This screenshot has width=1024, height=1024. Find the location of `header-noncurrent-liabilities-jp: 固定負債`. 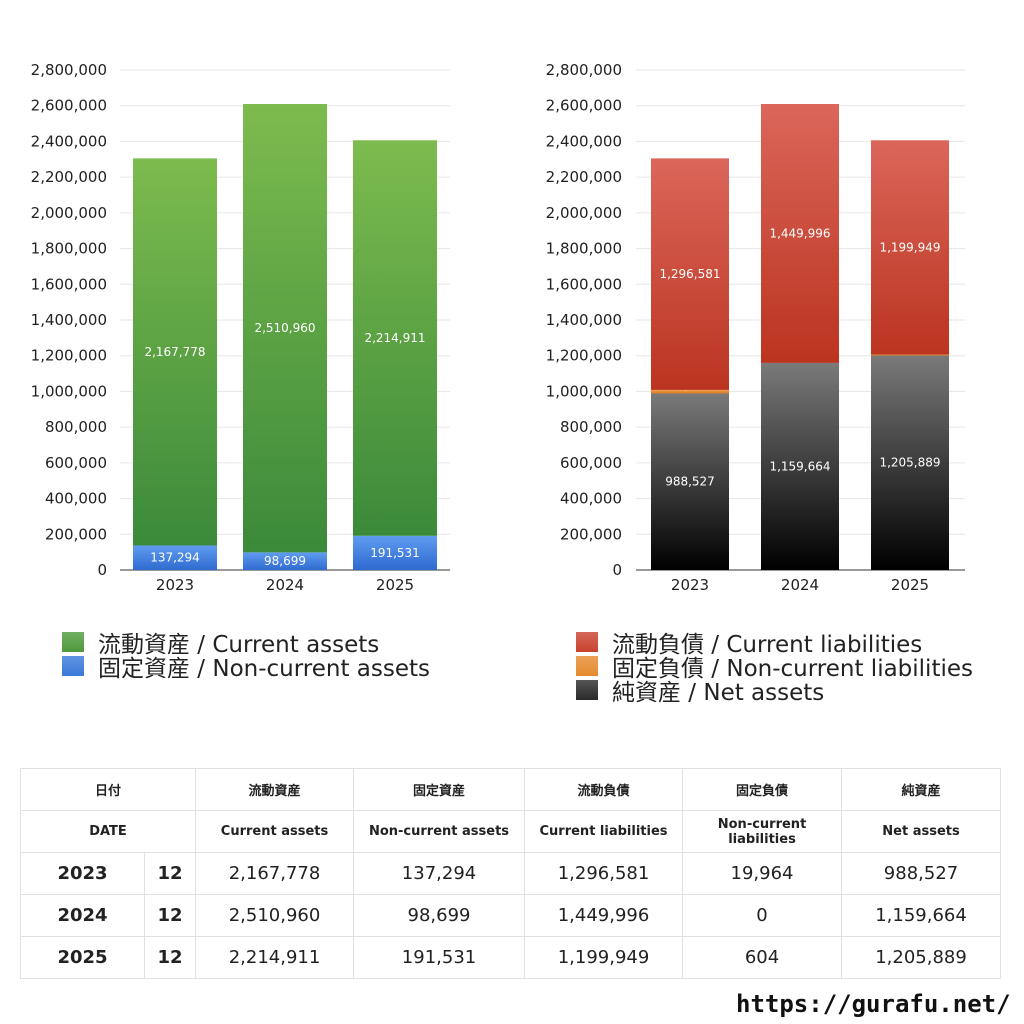

header-noncurrent-liabilities-jp: 固定負債 is located at coordinates (762, 789).